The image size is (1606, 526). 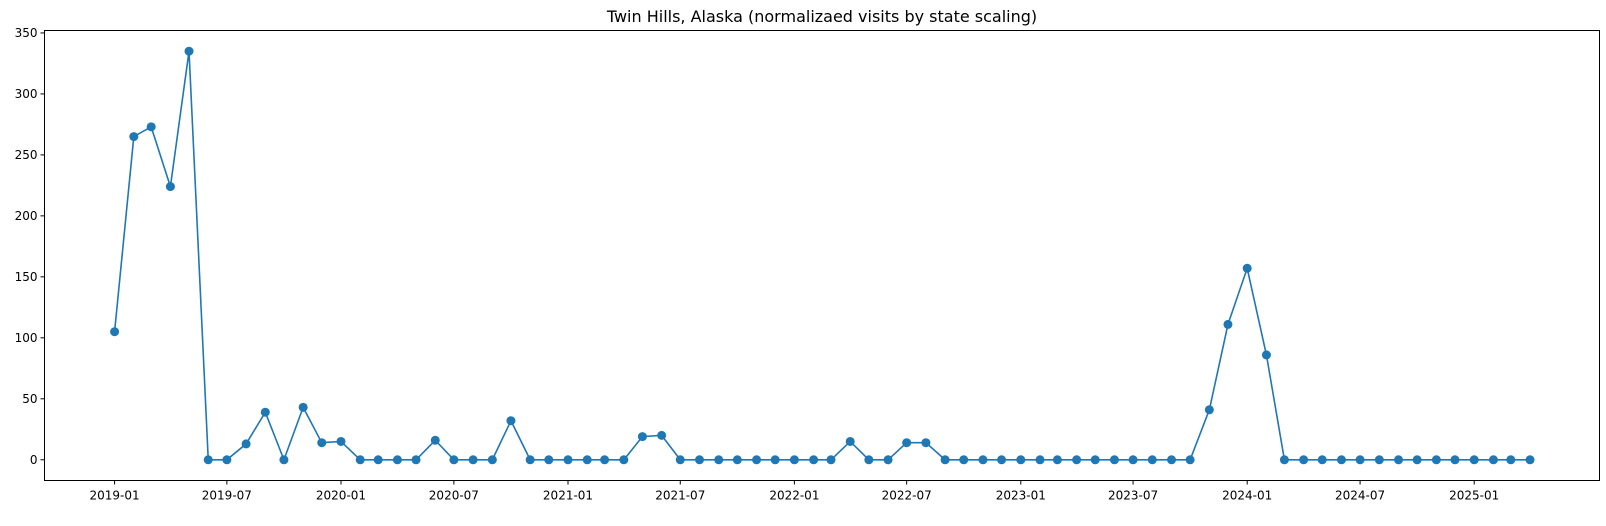 What do you see at coordinates (680, 496) in the screenshot?
I see `x-tick-label: 2021-07` at bounding box center [680, 496].